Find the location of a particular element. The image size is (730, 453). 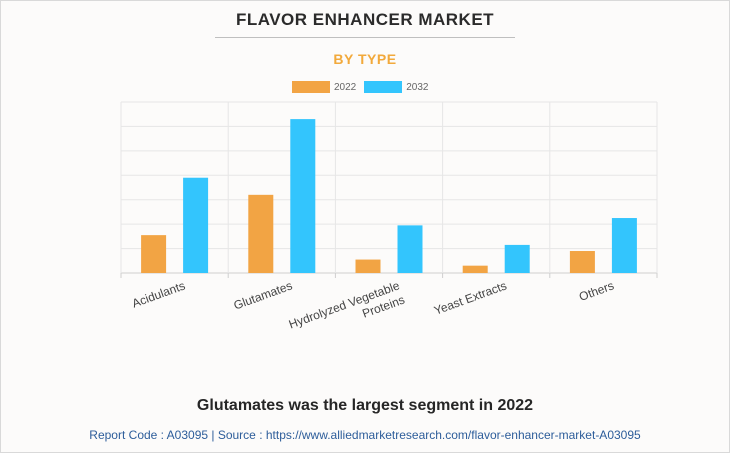

x-tick-label: Others is located at coordinates (596, 290).